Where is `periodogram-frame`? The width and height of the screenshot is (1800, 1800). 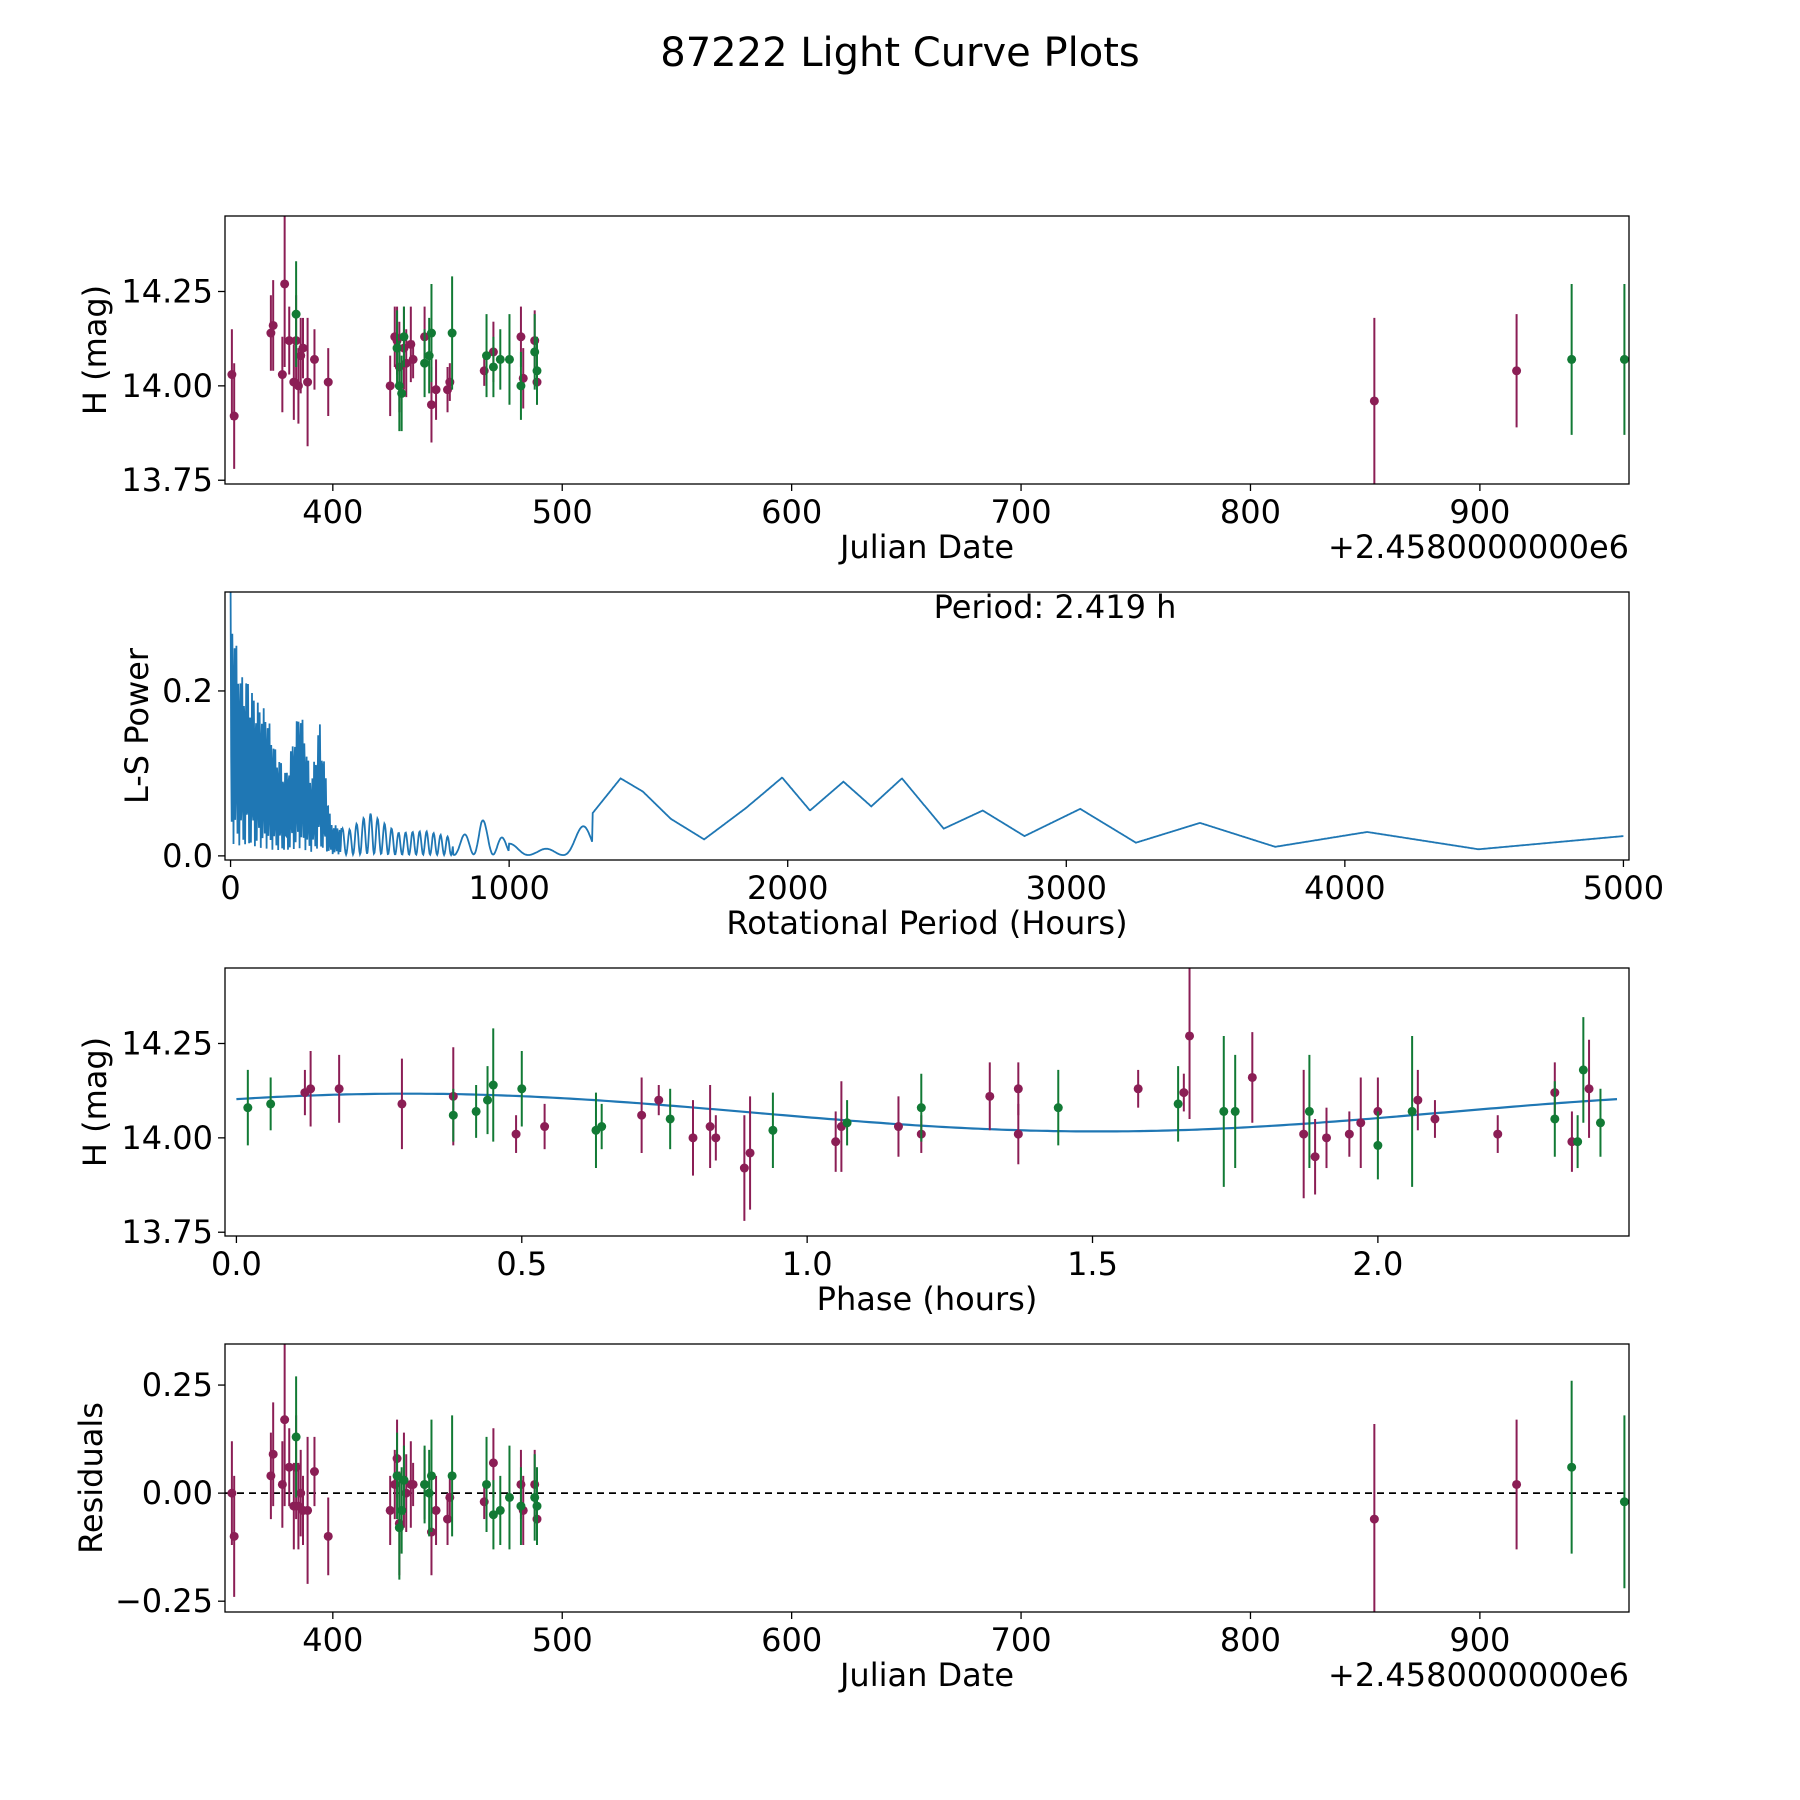
periodogram-frame is located at coordinates (927, 726).